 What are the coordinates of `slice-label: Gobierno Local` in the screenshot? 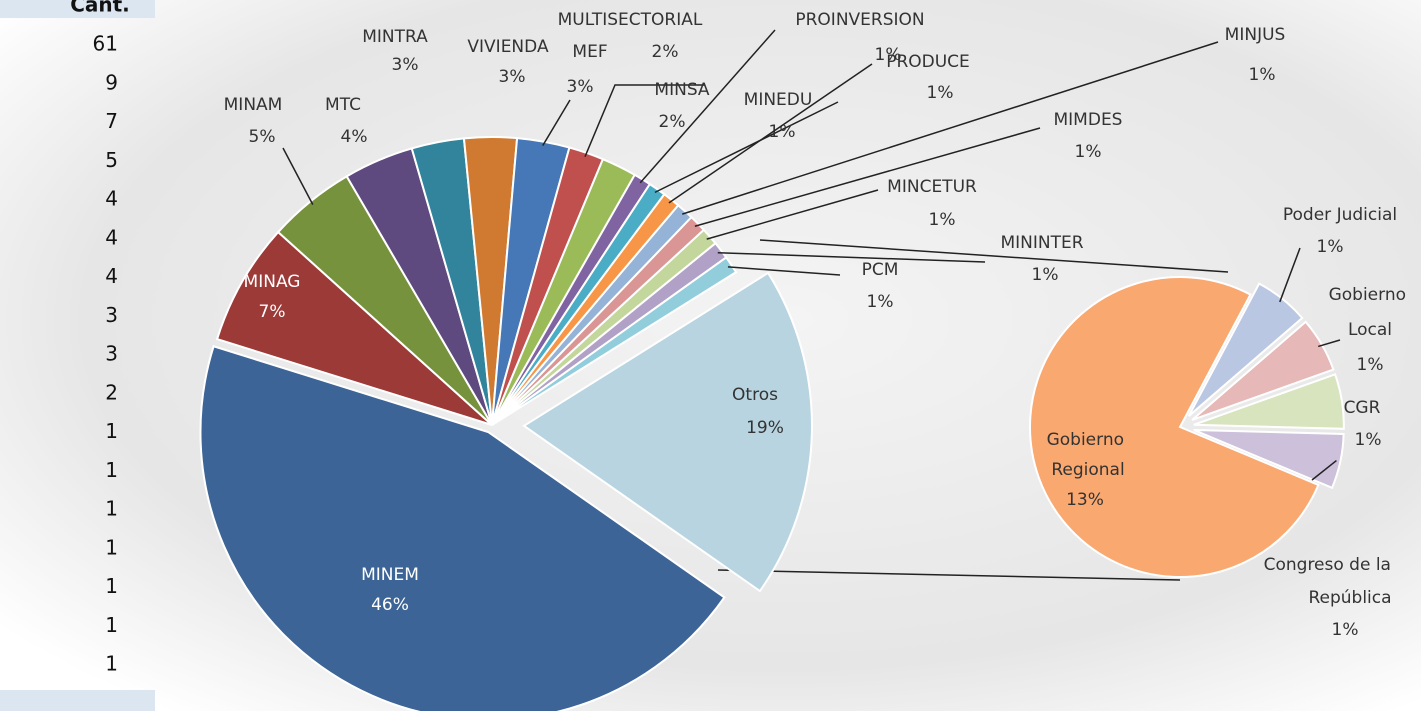 It's located at (1370, 312).